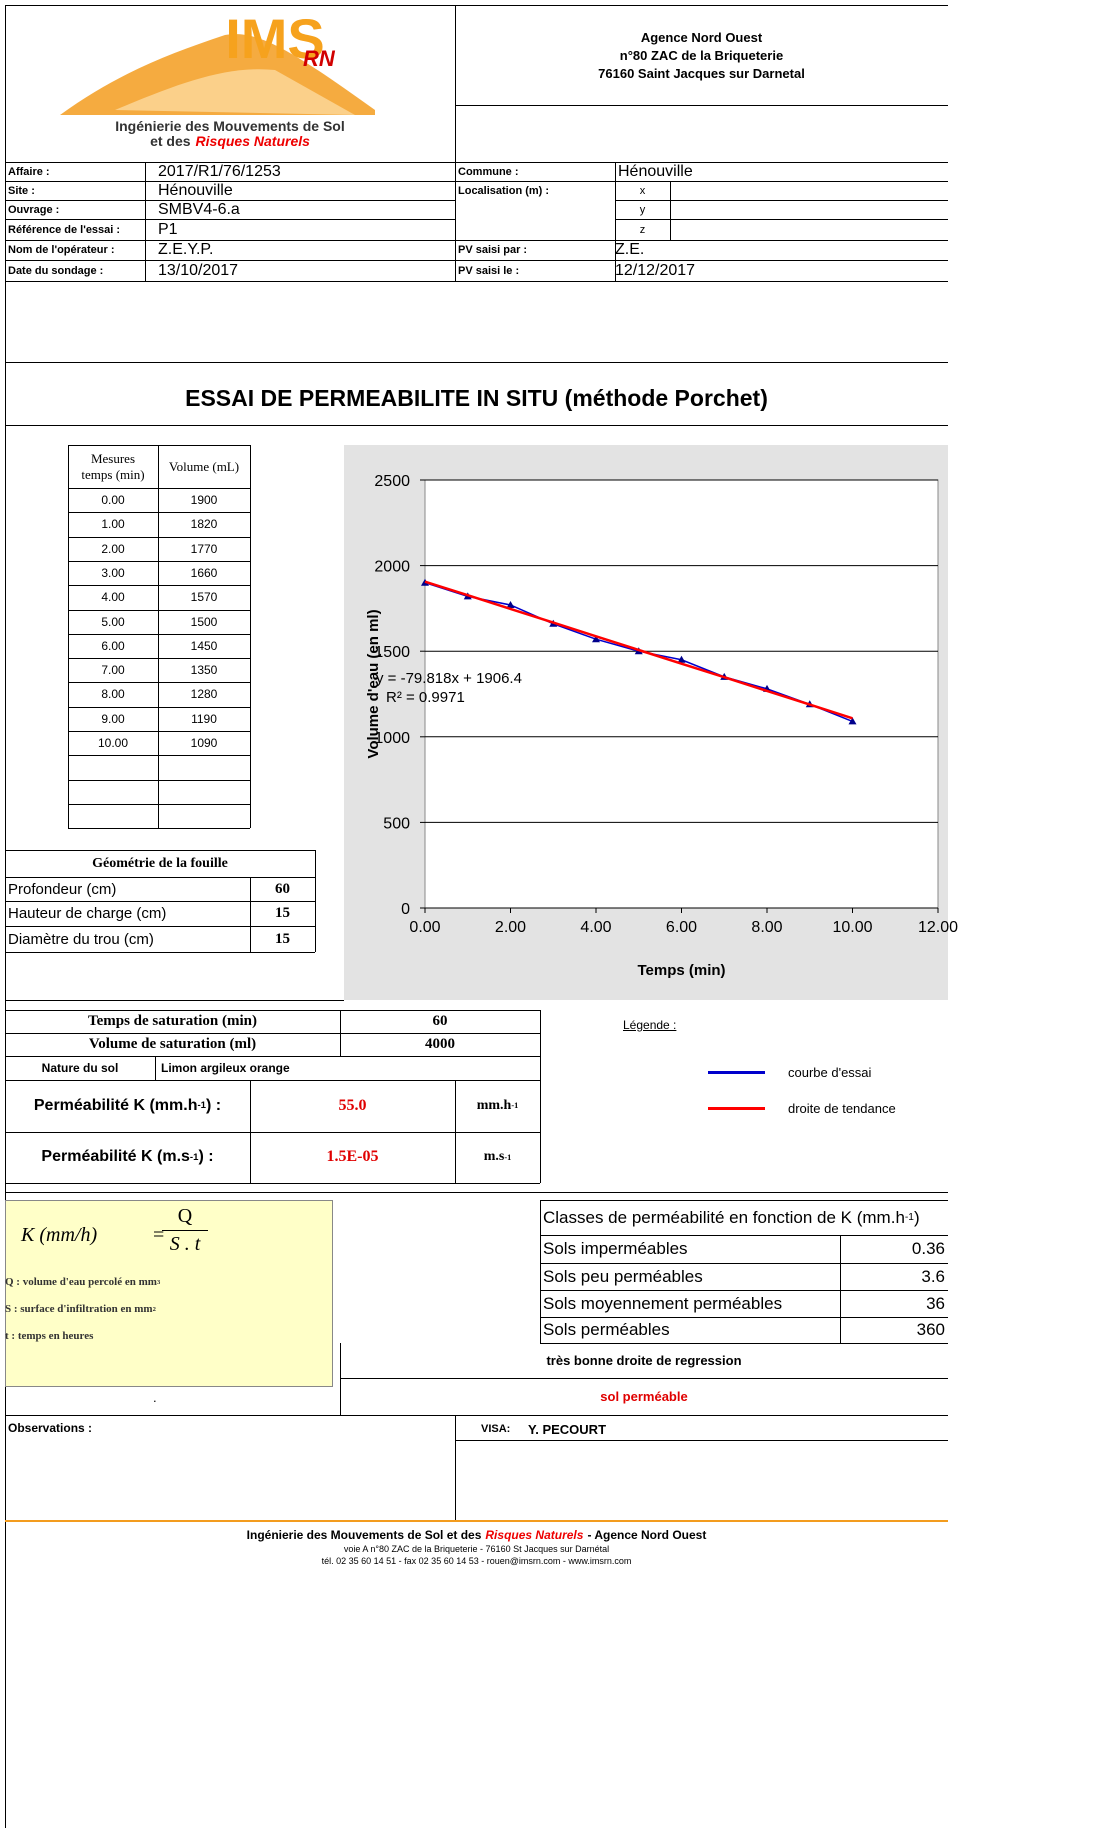 This screenshot has width=1105, height=1828. What do you see at coordinates (172, 1021) in the screenshot?
I see `table-cell: Temps de saturation (min)` at bounding box center [172, 1021].